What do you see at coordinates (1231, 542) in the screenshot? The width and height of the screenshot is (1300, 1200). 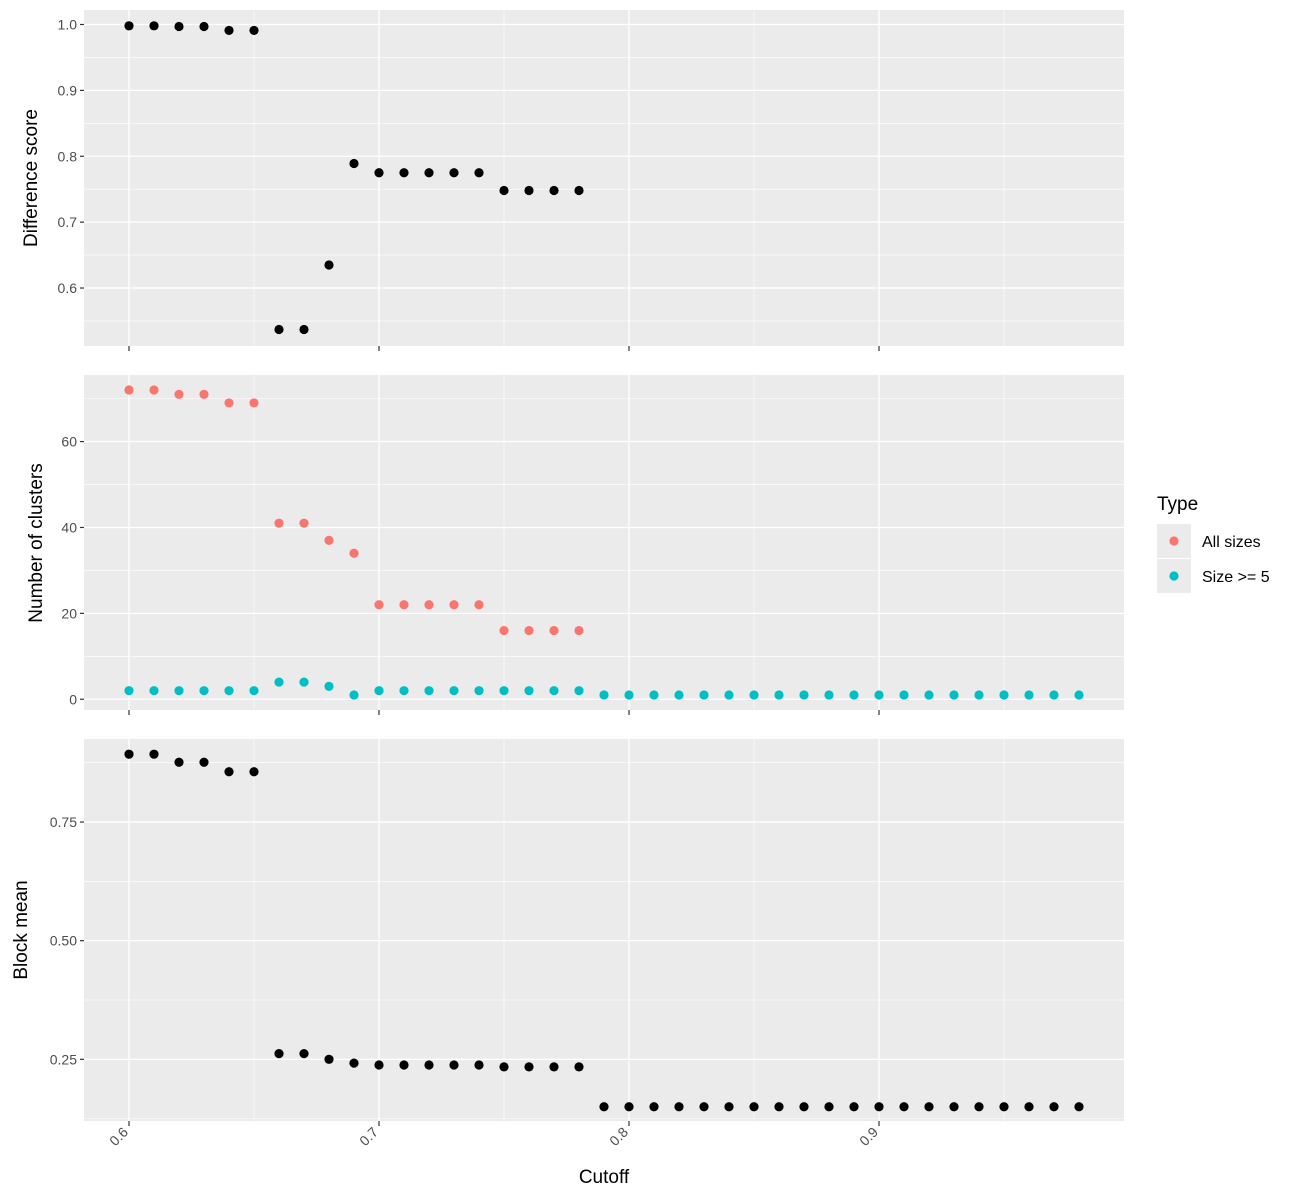 I see `legend-label: All sizes` at bounding box center [1231, 542].